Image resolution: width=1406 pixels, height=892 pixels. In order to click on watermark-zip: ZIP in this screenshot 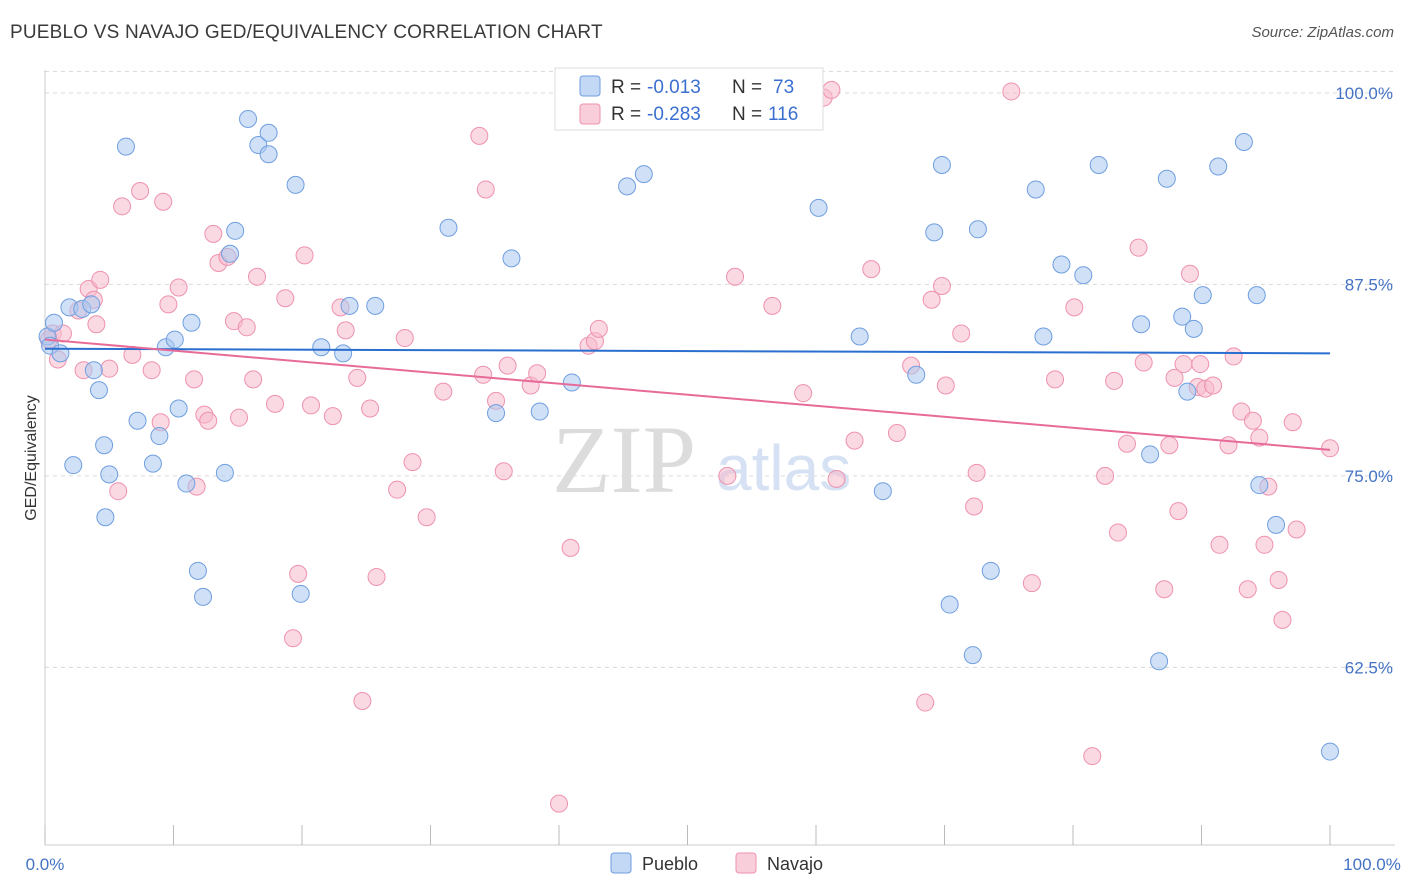, I will do `click(624, 459)`.